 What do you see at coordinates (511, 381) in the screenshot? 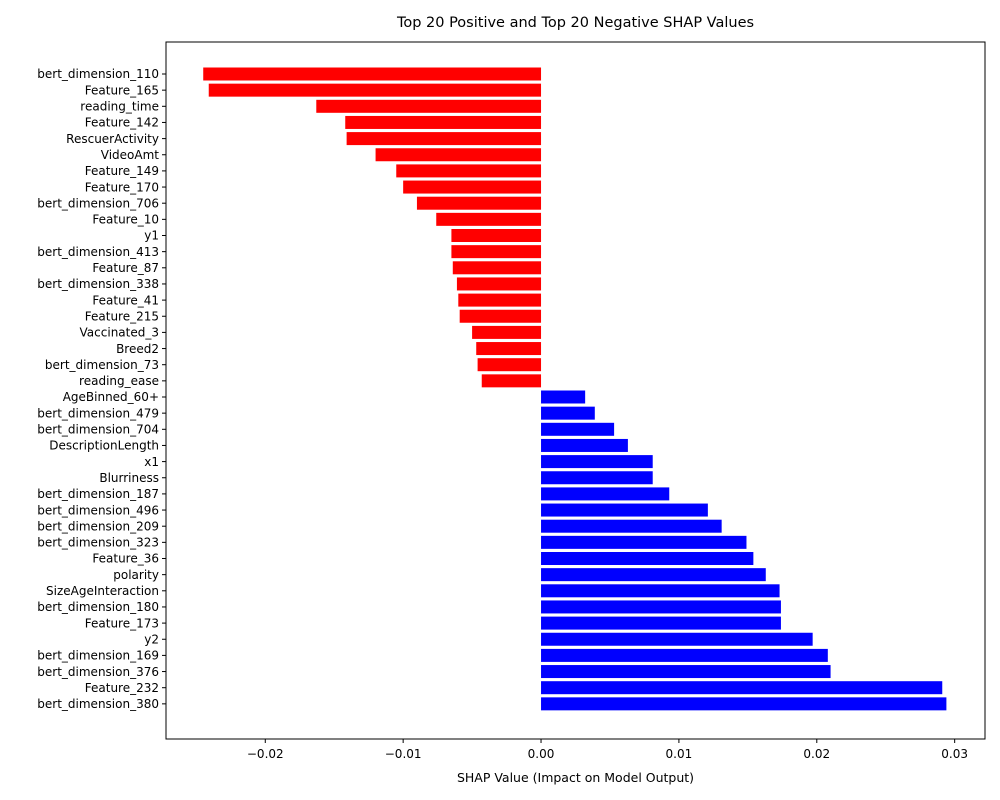
I see `bar-reading_ease` at bounding box center [511, 381].